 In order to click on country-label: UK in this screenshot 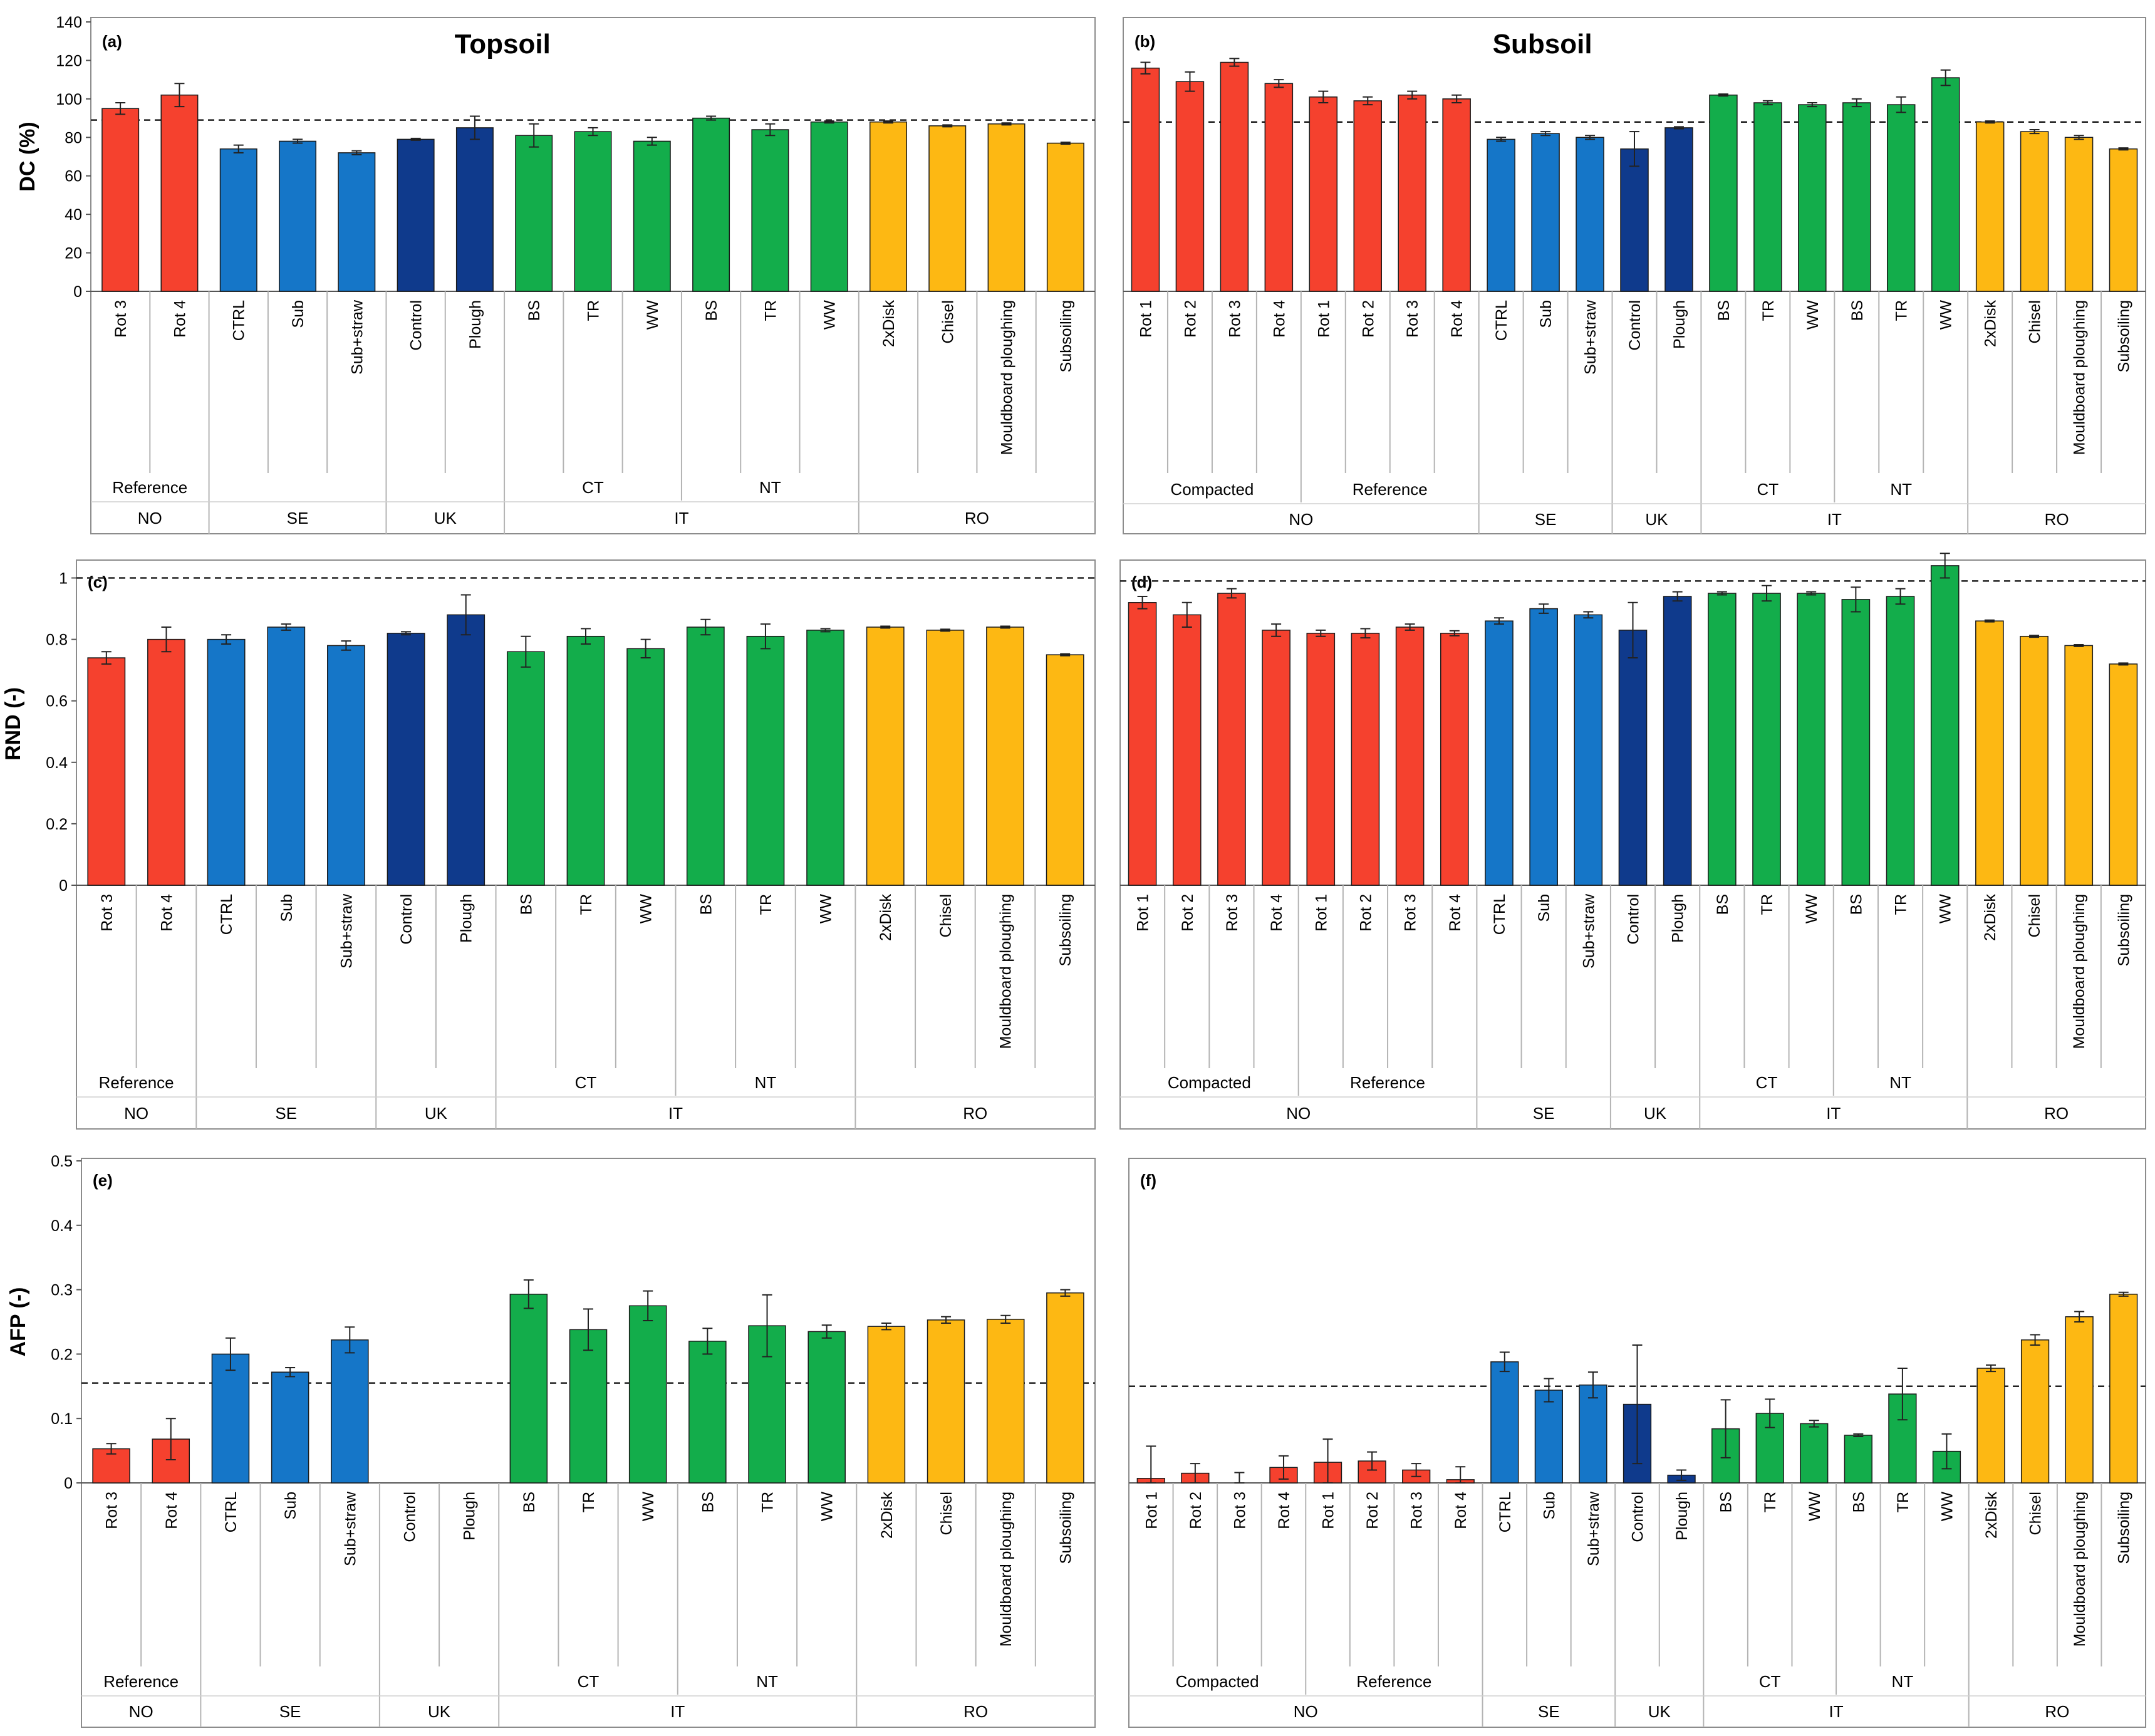, I will do `click(436, 1113)`.